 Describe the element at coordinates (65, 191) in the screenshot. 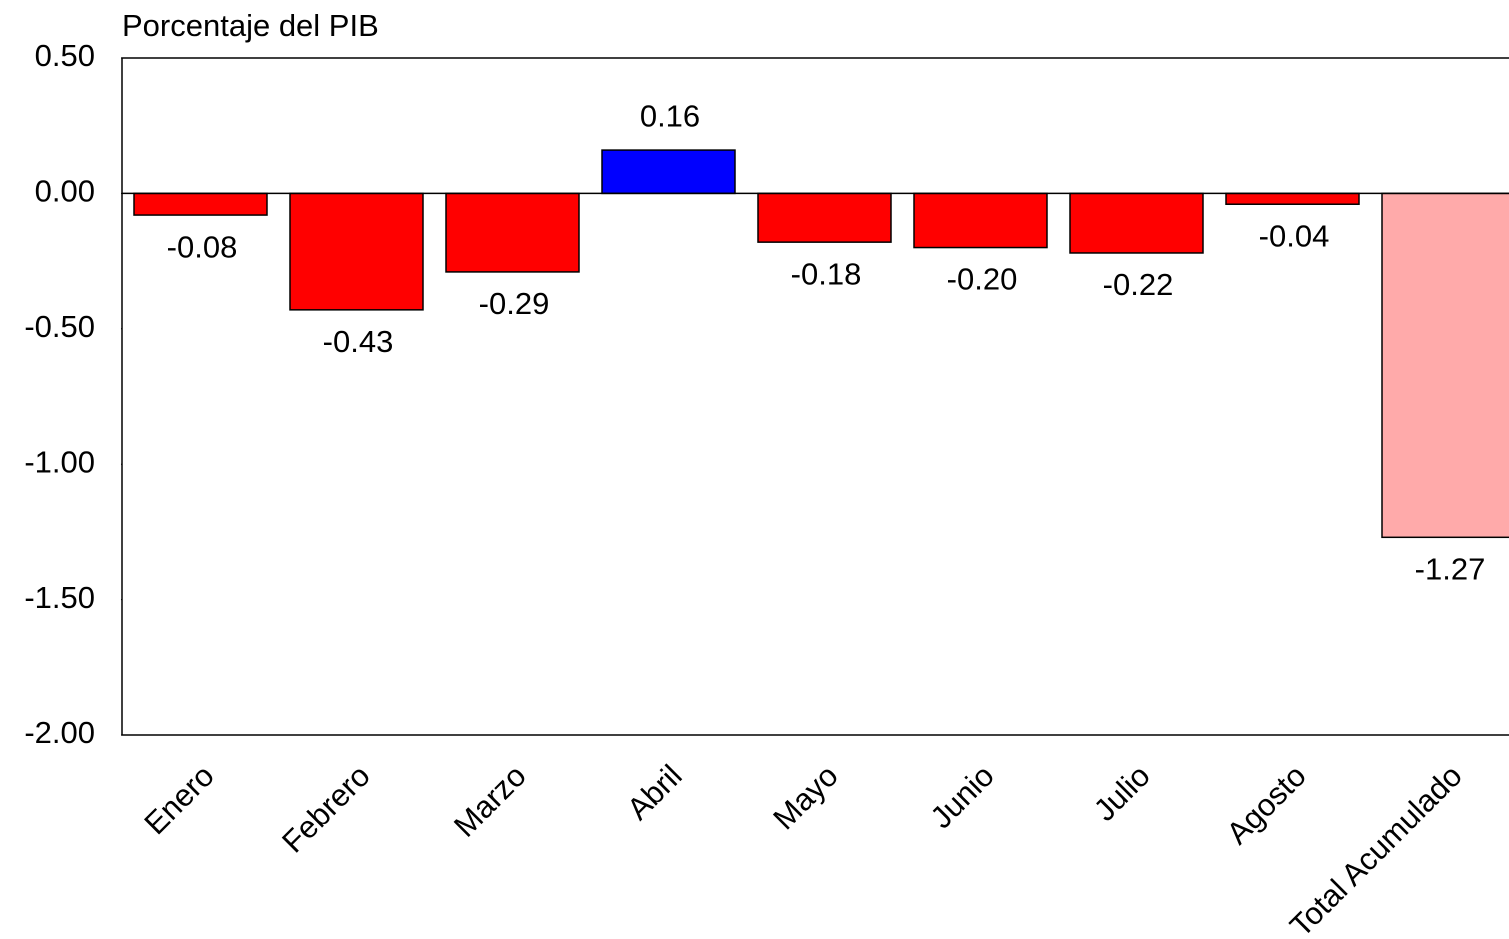

I see `y-tick-label: 0.00` at that location.